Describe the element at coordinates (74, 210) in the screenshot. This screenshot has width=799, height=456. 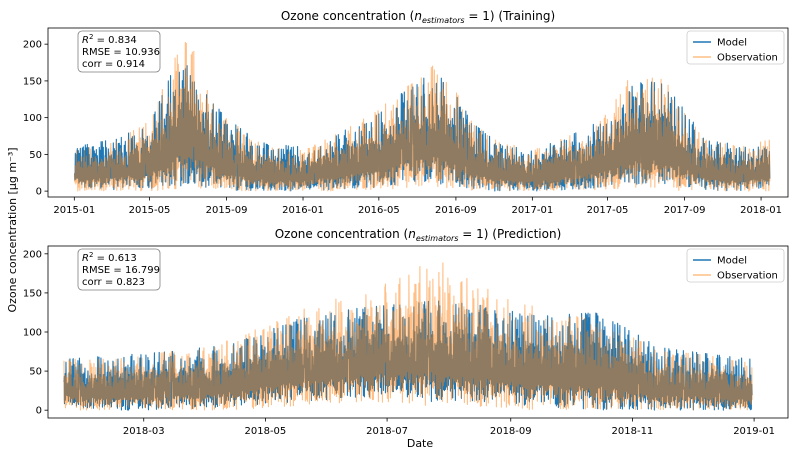
I see `x-tick-label: 2015-01` at that location.